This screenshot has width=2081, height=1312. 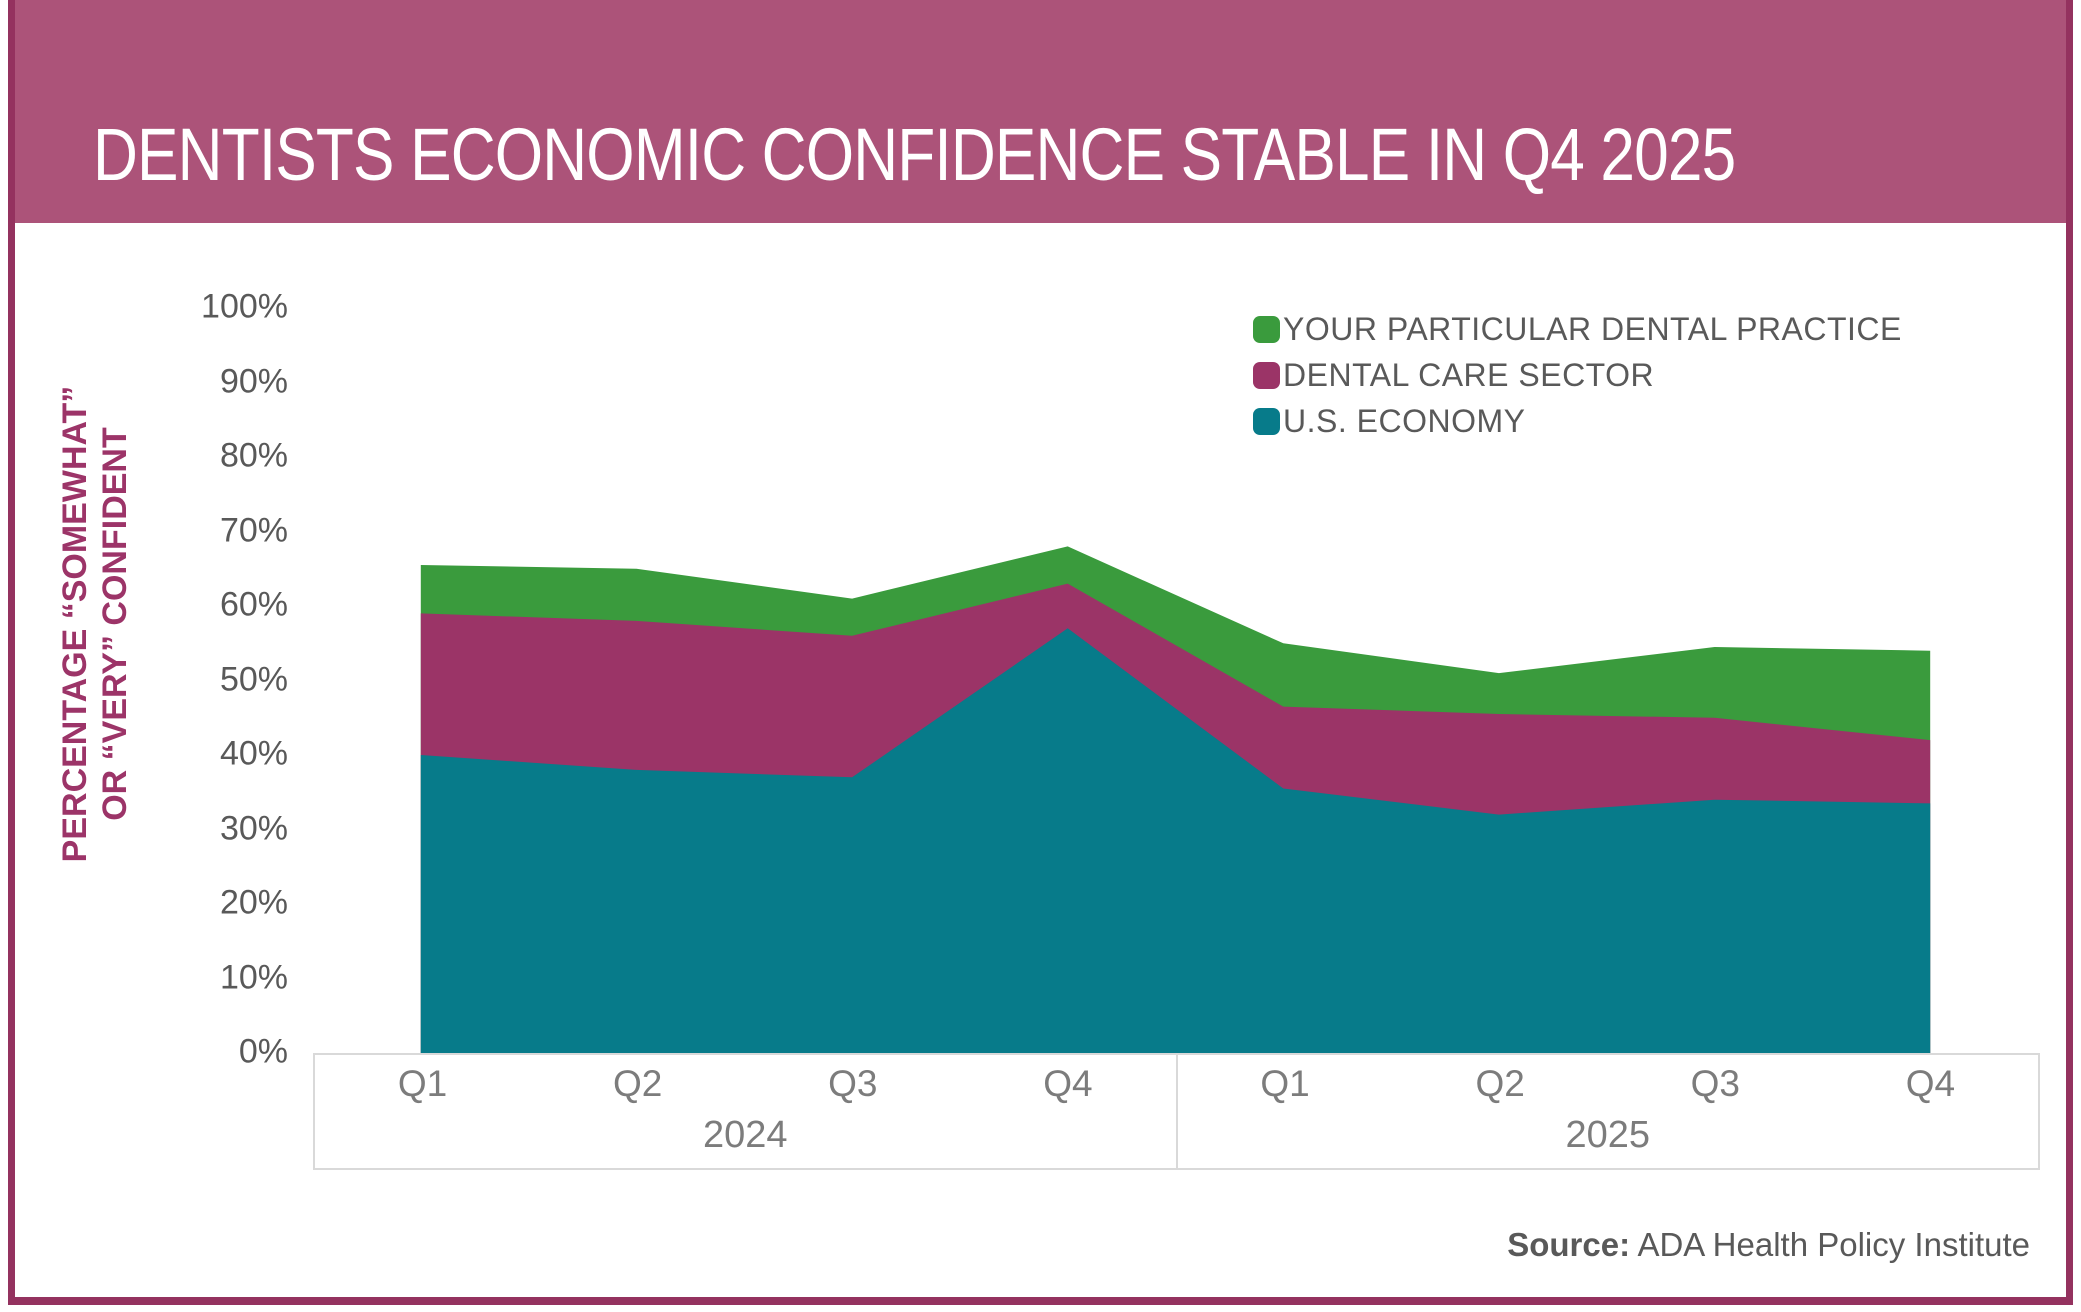 What do you see at coordinates (1833, 1244) in the screenshot?
I see `source-text: ADA Health Policy Institute` at bounding box center [1833, 1244].